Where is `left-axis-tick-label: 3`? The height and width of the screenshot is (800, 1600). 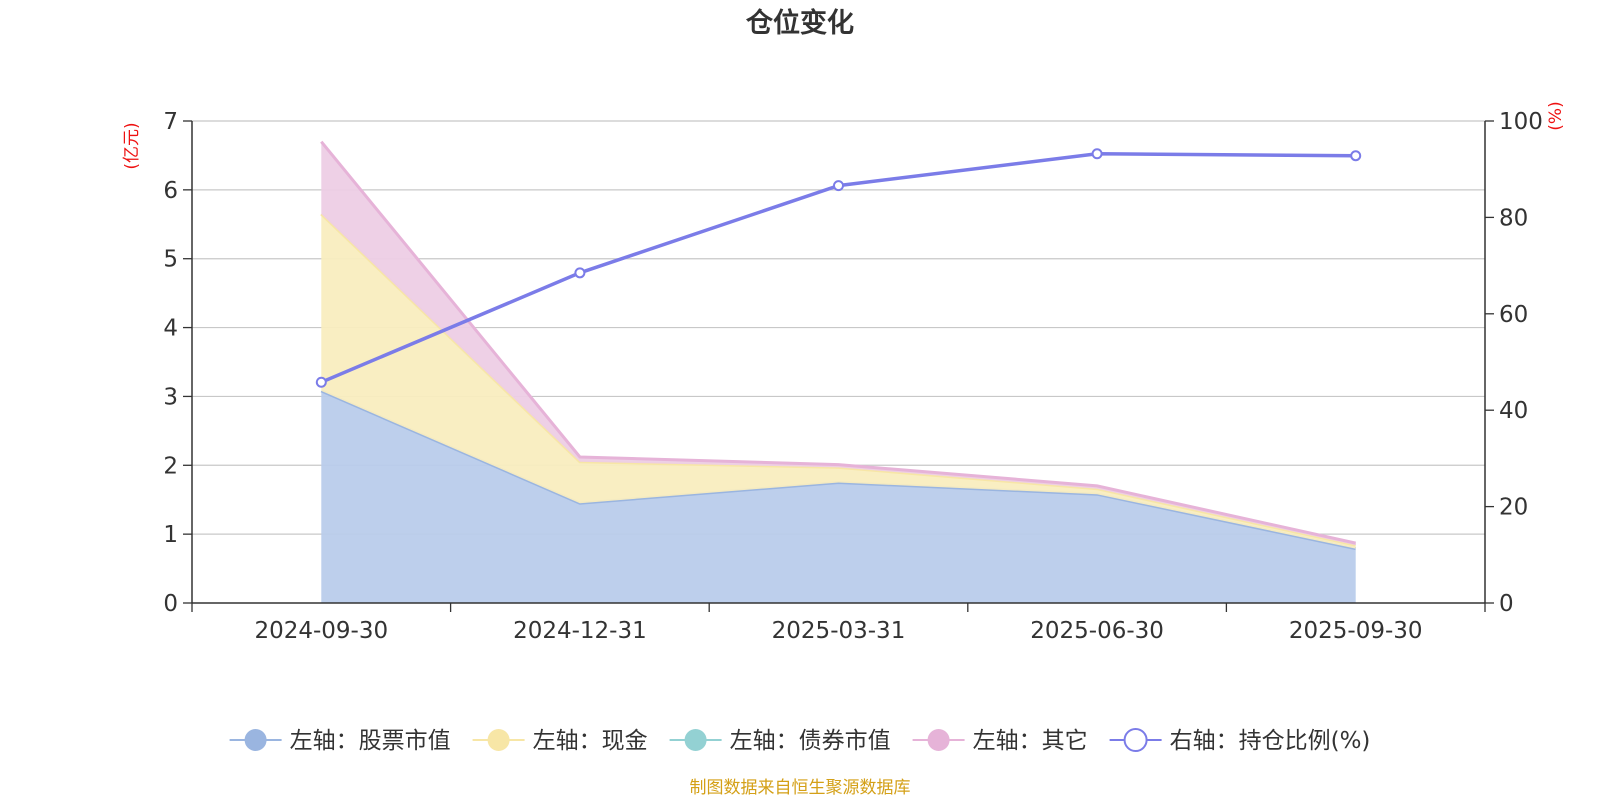
left-axis-tick-label: 3 is located at coordinates (170, 397).